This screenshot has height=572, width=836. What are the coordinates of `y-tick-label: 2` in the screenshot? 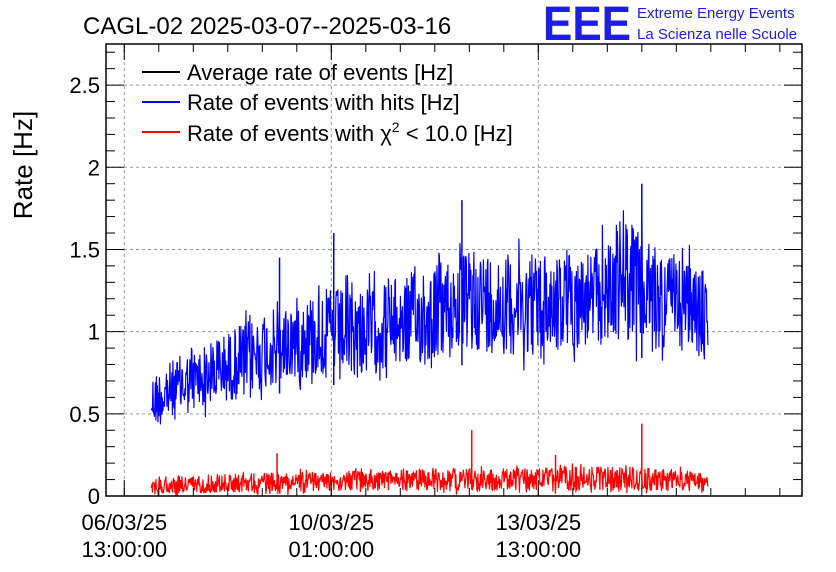 It's located at (94, 167).